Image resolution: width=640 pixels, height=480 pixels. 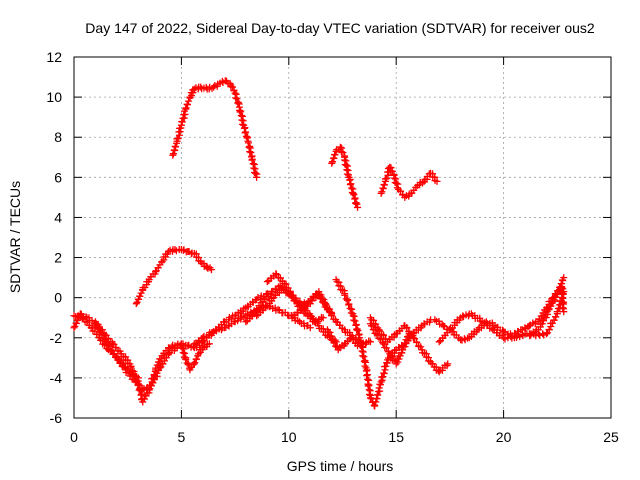 I want to click on y-axis-label: SDTVAR / TECUs, so click(x=15, y=237).